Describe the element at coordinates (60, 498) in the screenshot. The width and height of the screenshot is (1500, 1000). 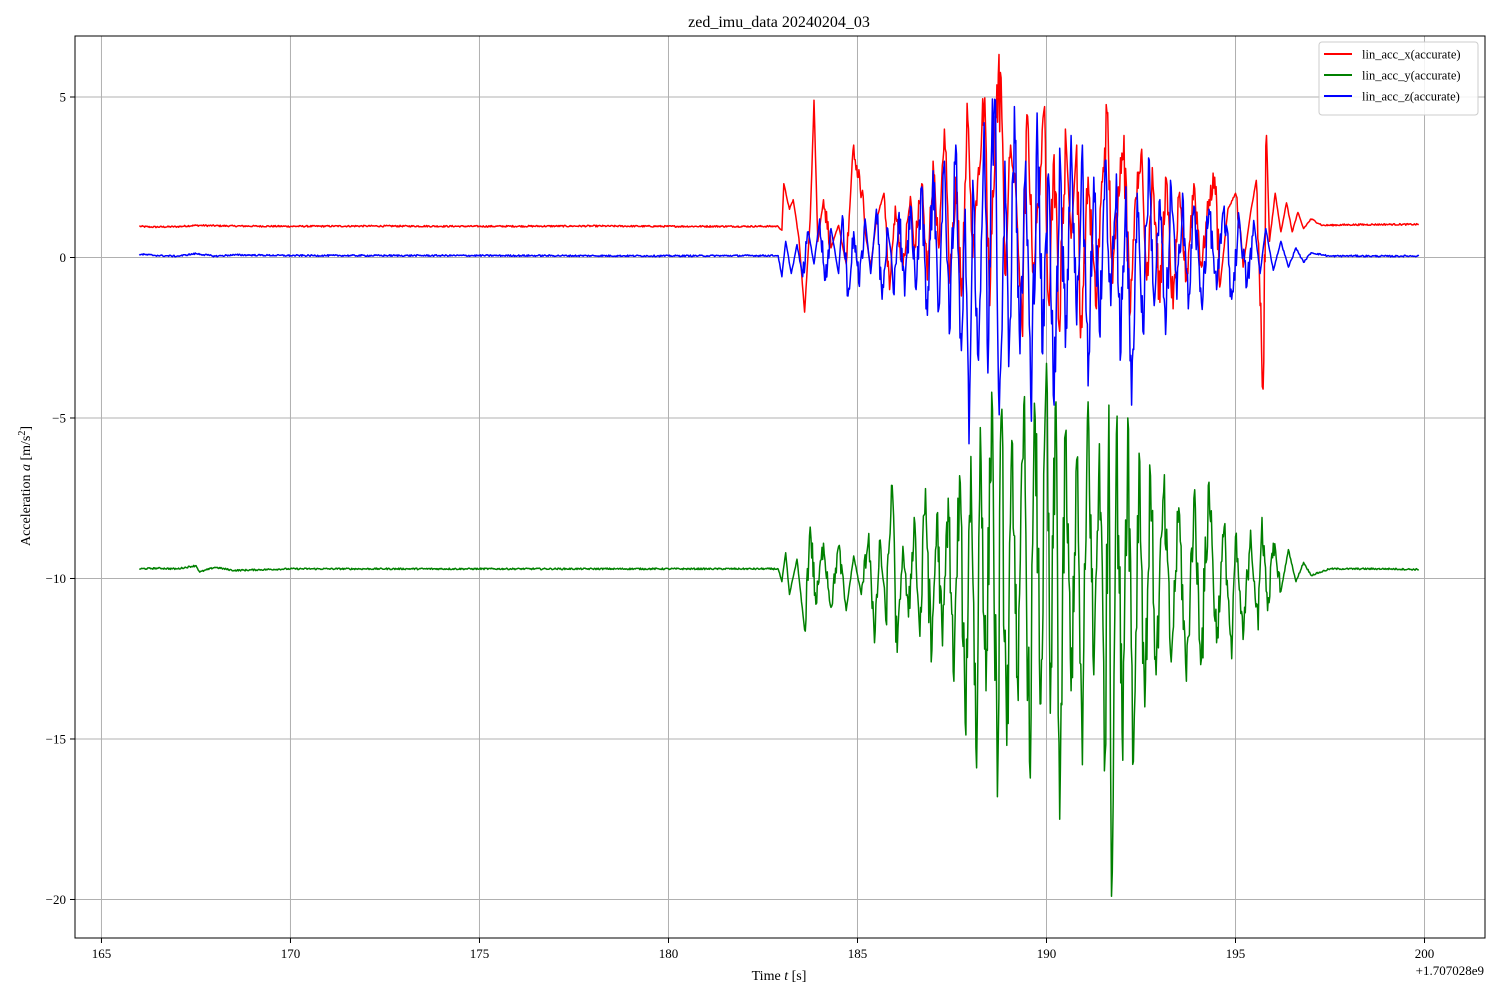
I see `y-axis-ticks: 5 0 −5 −10 −15 −20` at that location.